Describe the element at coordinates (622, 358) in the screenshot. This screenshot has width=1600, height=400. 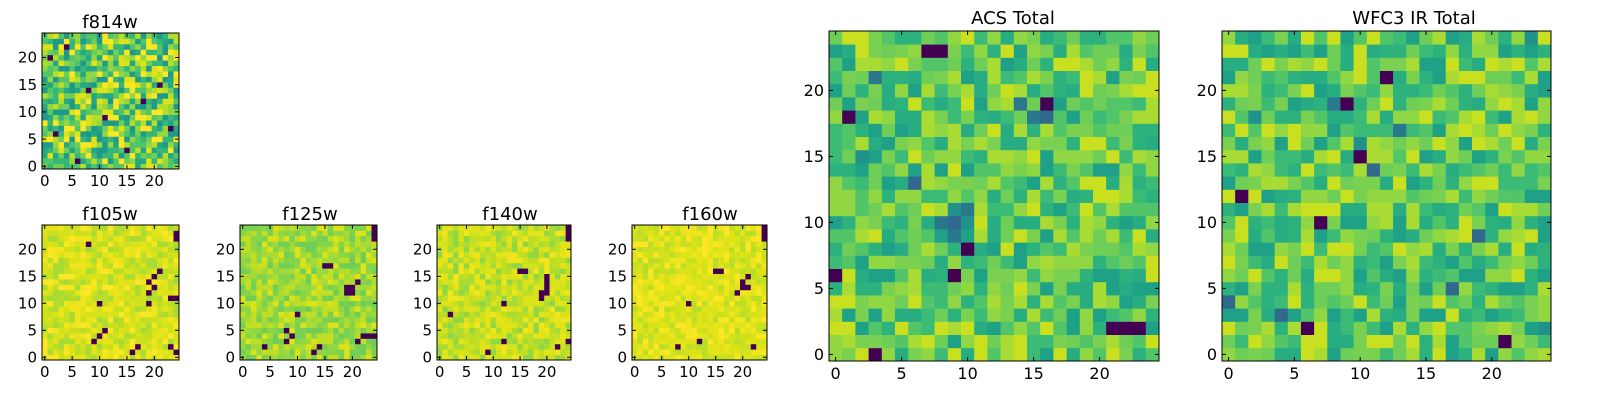
I see `y-tick-label: 0` at that location.